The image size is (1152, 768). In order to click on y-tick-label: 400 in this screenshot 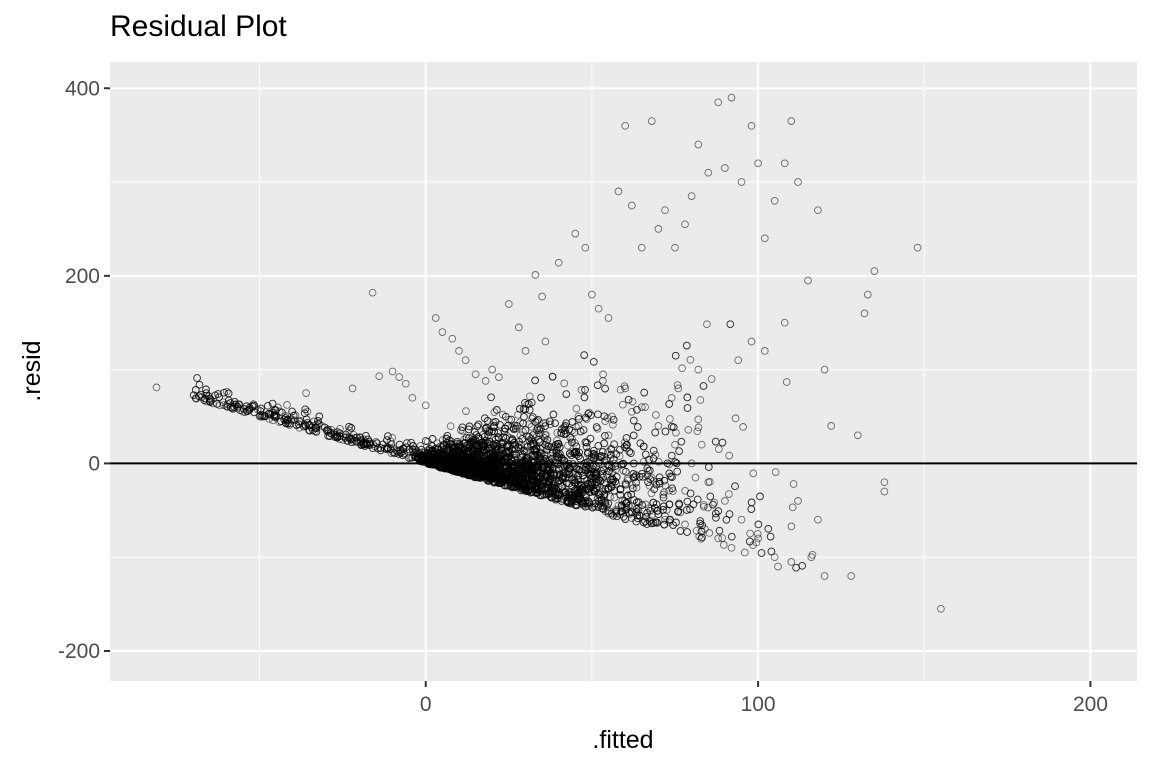, I will do `click(82, 88)`.